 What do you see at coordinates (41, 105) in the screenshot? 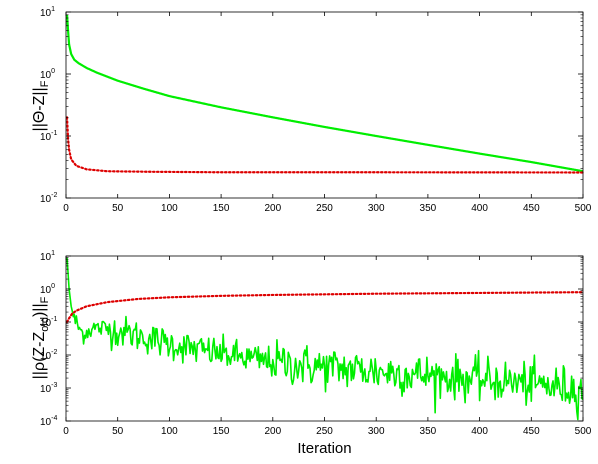
I see `top-panel-y-axis-label: ||Θ-Z||F` at bounding box center [41, 105].